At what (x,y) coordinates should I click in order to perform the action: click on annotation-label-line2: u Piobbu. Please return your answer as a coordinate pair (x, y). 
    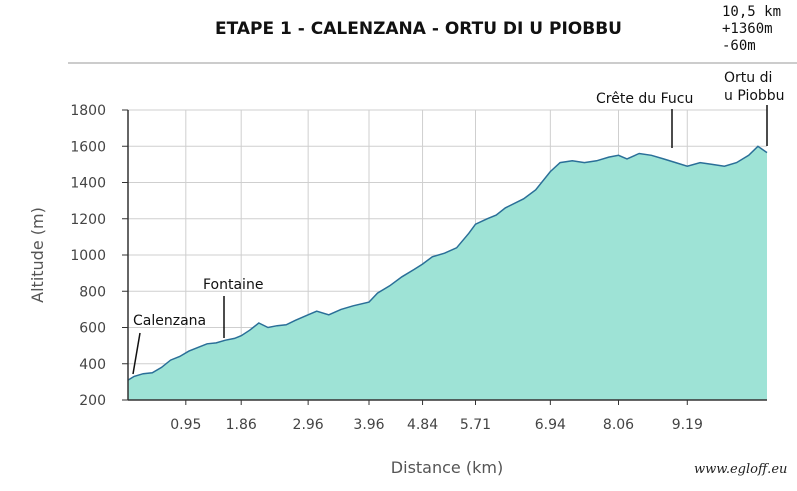
    Looking at the image, I should click on (754, 96).